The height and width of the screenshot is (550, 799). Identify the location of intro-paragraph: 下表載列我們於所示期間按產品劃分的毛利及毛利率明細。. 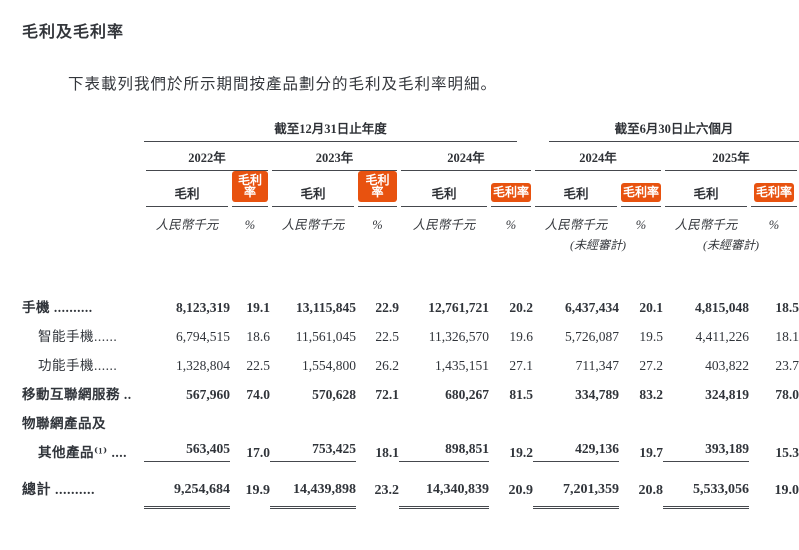
(283, 84).